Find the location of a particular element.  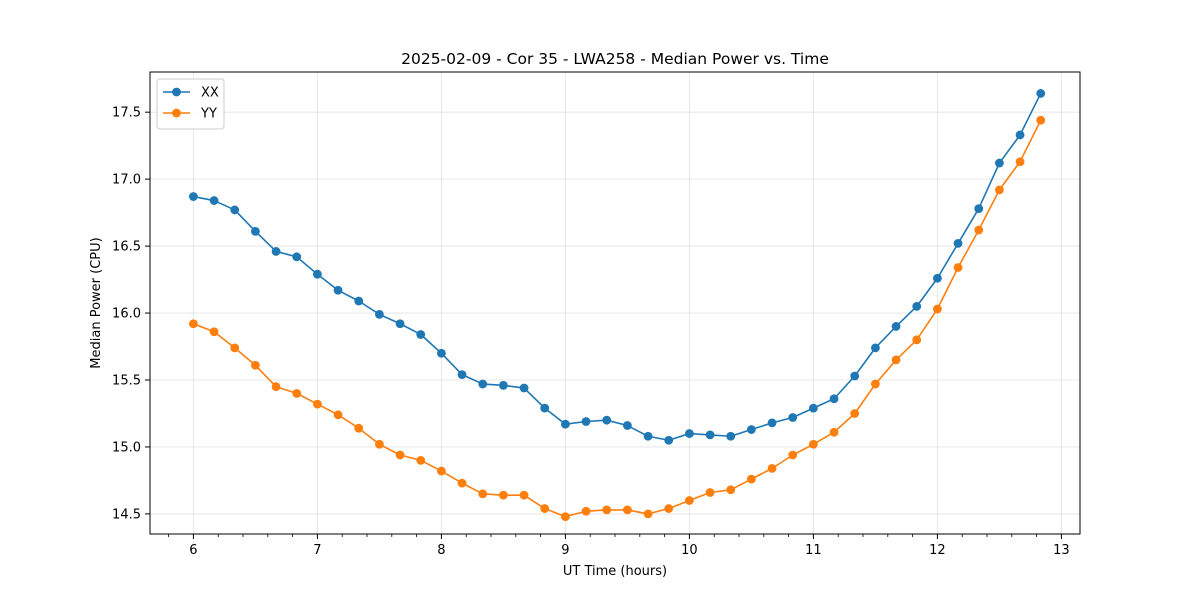

legend-marker-yy is located at coordinates (176, 113).